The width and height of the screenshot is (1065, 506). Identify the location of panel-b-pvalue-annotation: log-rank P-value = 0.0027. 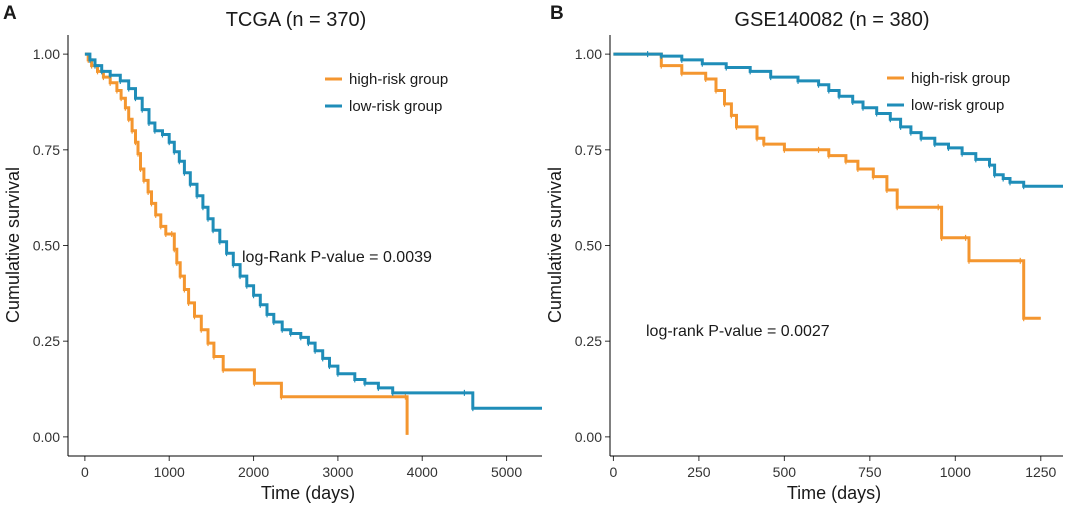
(738, 331).